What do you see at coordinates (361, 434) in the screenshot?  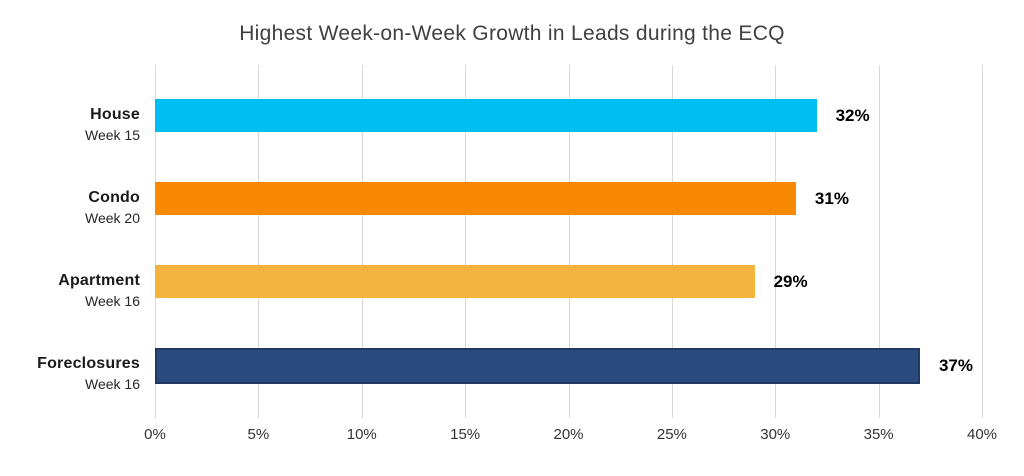 I see `x-axis-tick-label: 10%` at bounding box center [361, 434].